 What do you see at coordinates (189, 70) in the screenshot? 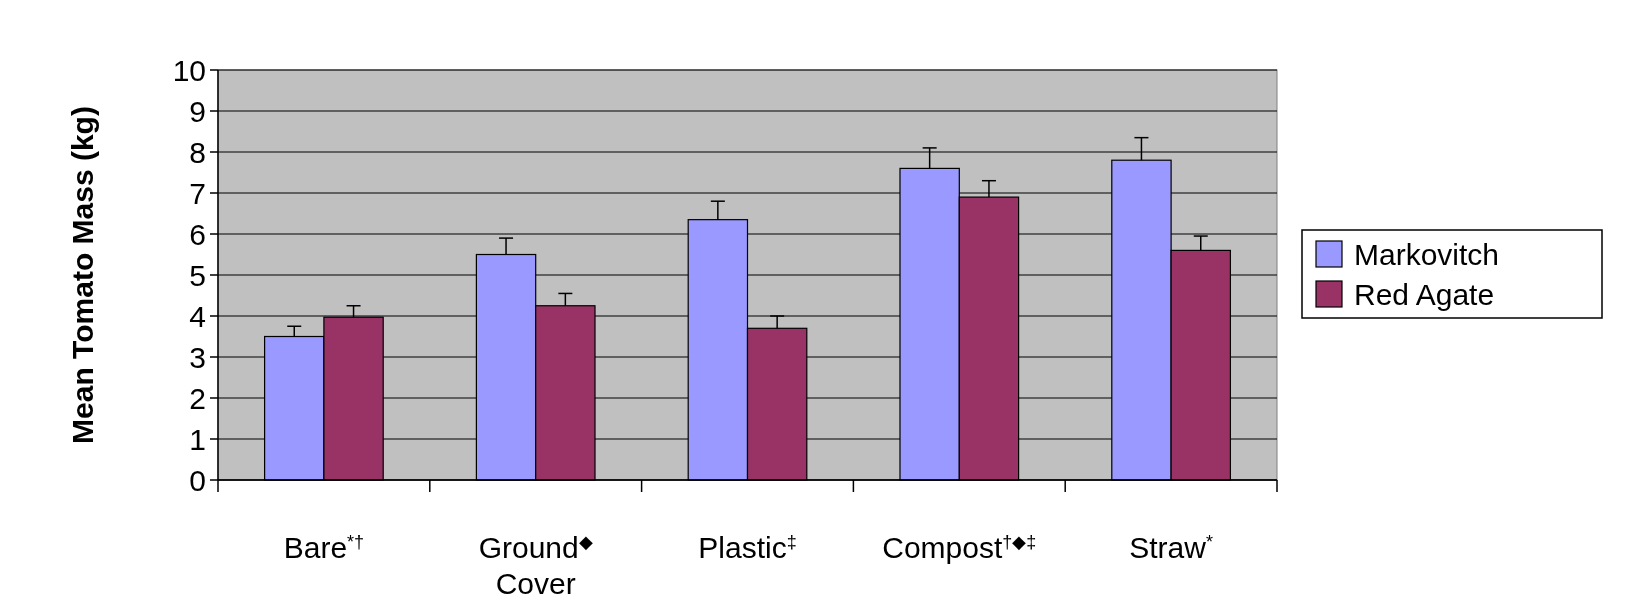
I see `y-tick-label: 10` at bounding box center [189, 70].